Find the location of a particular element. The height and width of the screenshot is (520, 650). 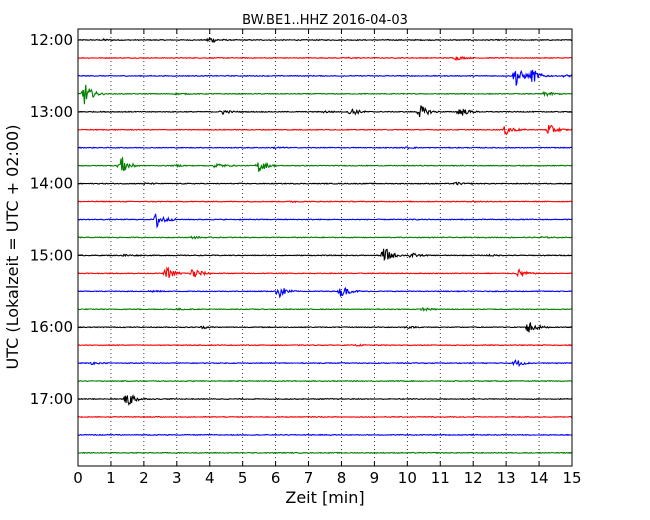

x-tick-label: 1 is located at coordinates (111, 478).